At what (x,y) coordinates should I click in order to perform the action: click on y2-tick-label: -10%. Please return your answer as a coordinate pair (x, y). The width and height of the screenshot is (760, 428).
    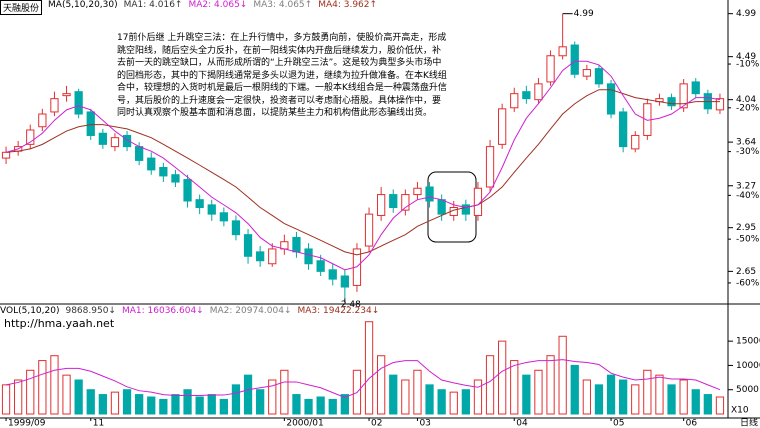
    Looking at the image, I should click on (748, 65).